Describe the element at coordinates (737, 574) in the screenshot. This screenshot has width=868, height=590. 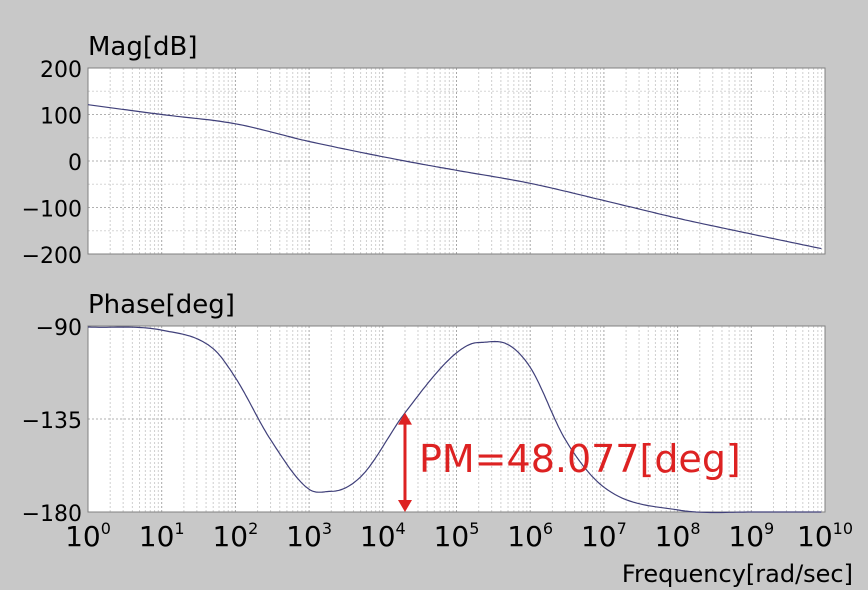
I see `x-axis-label: Frequency[rad/sec]` at that location.